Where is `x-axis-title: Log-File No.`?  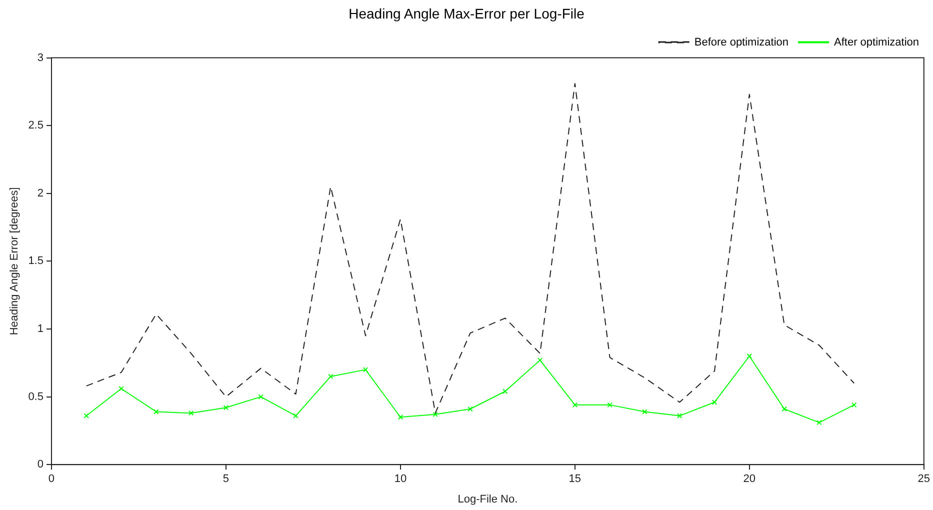 x-axis-title: Log-File No. is located at coordinates (488, 499).